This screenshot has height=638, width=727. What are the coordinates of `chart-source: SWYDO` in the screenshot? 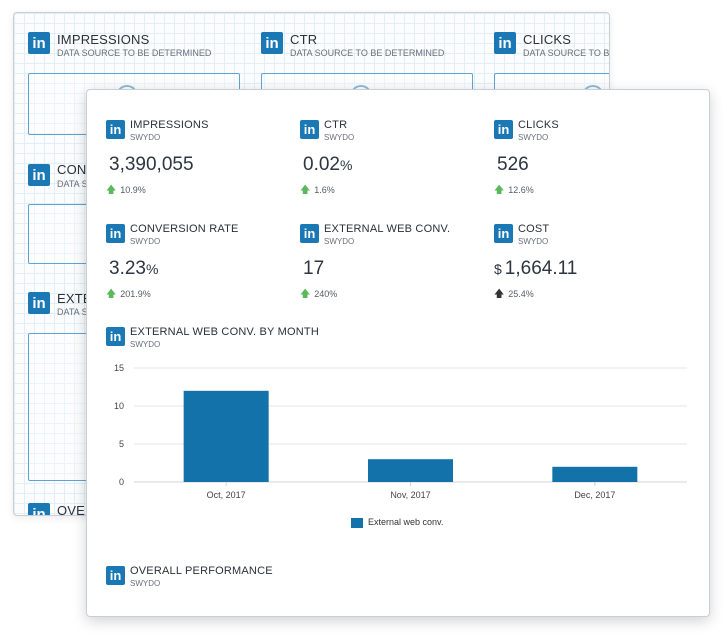 It's located at (145, 344).